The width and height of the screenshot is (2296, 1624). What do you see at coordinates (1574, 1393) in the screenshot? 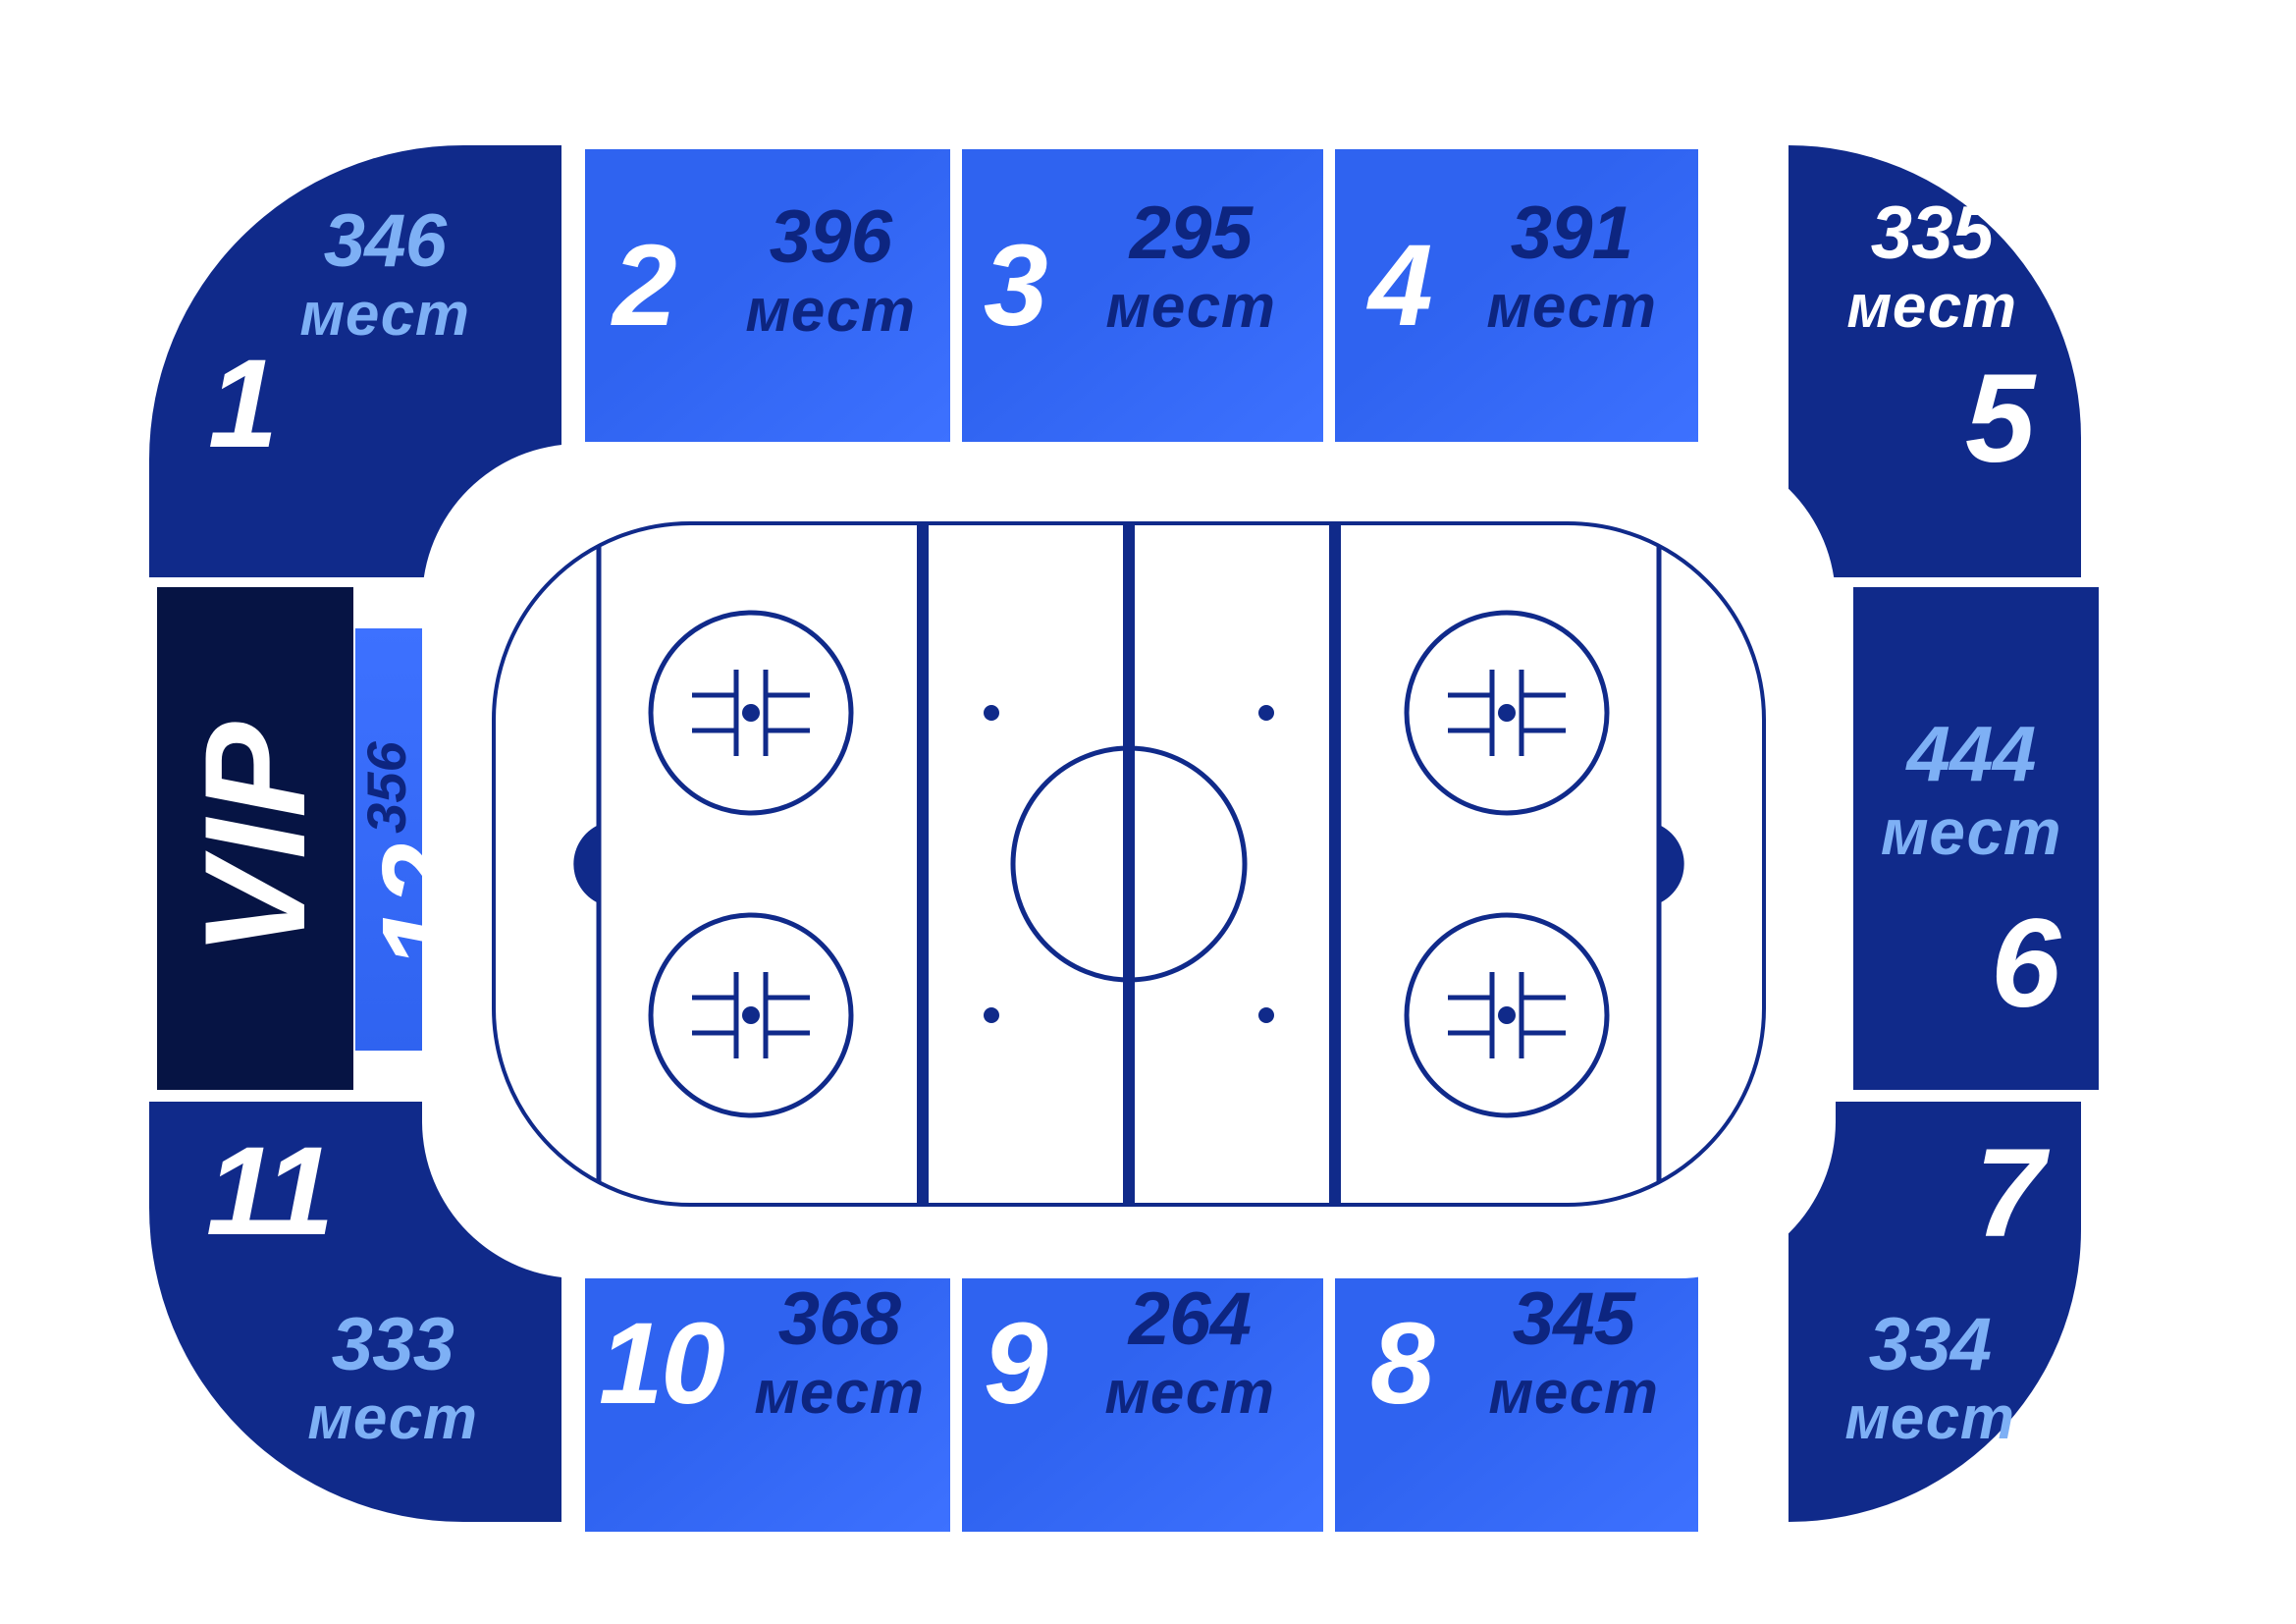
I see `sector-8-seats-word: мест` at bounding box center [1574, 1393].